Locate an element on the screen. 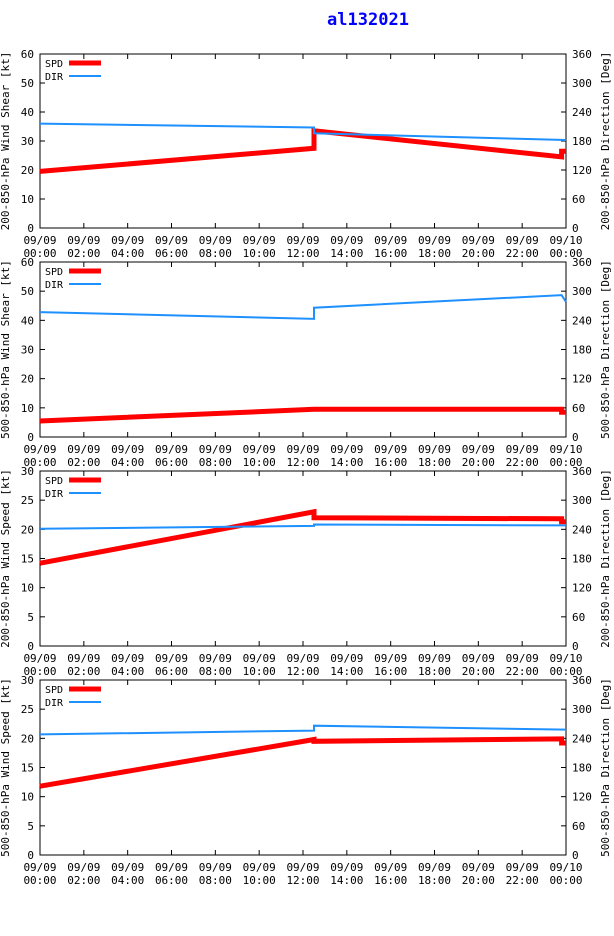 This screenshot has height=936, width=614. y-tick-label: 40 is located at coordinates (27, 112).